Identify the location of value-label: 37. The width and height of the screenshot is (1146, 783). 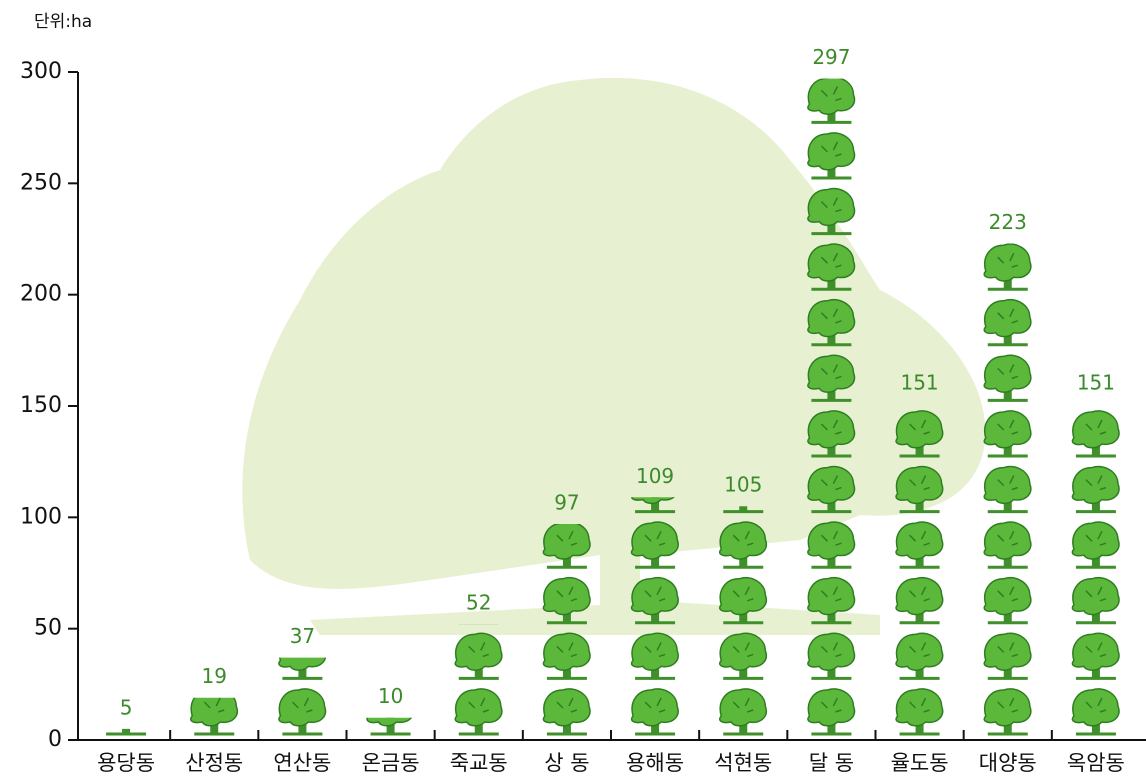
(302, 636).